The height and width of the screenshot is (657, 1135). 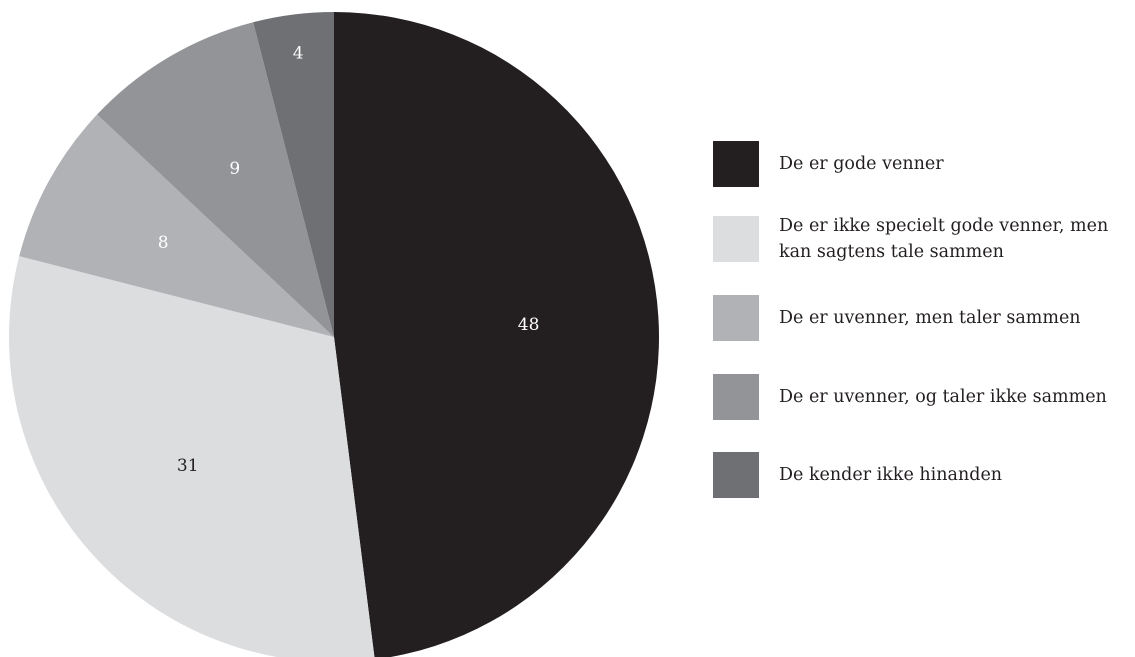 What do you see at coordinates (234, 169) in the screenshot?
I see `pie-value-label-4: 9` at bounding box center [234, 169].